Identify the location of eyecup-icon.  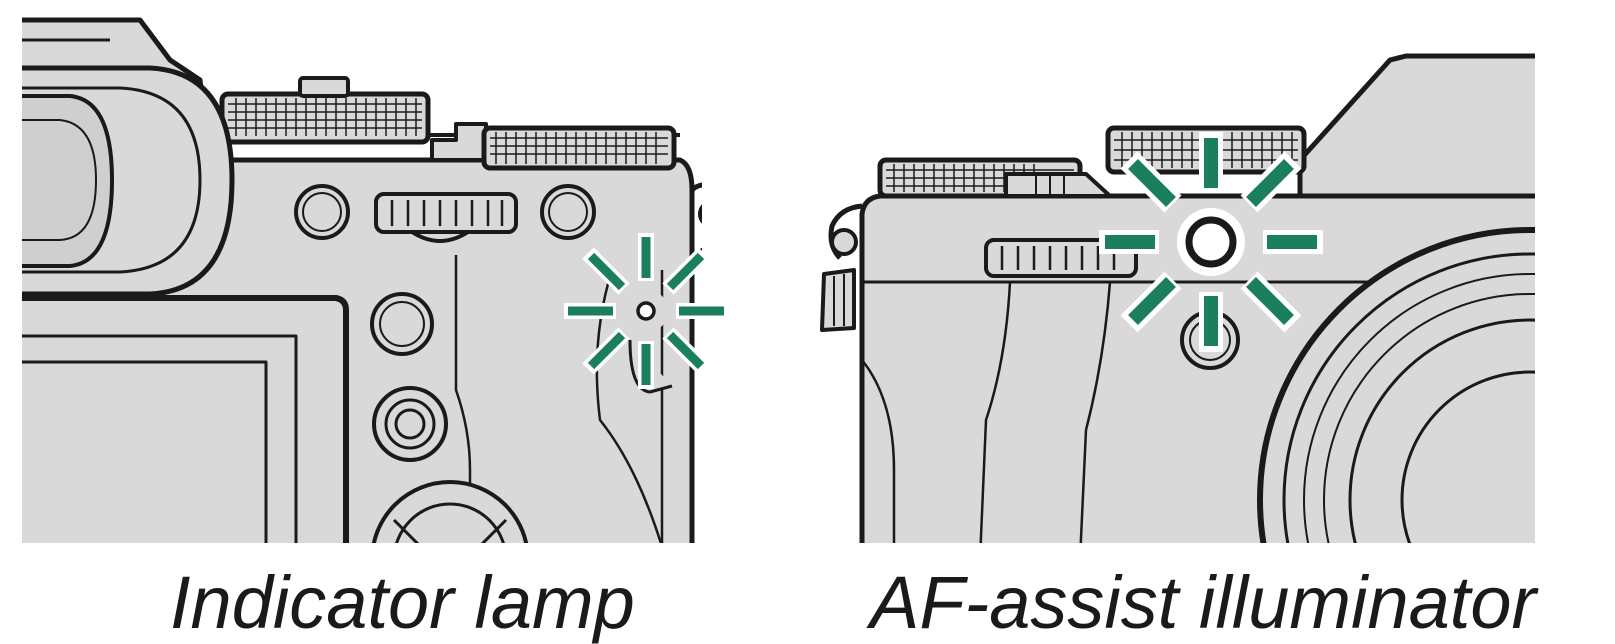
(128, 181).